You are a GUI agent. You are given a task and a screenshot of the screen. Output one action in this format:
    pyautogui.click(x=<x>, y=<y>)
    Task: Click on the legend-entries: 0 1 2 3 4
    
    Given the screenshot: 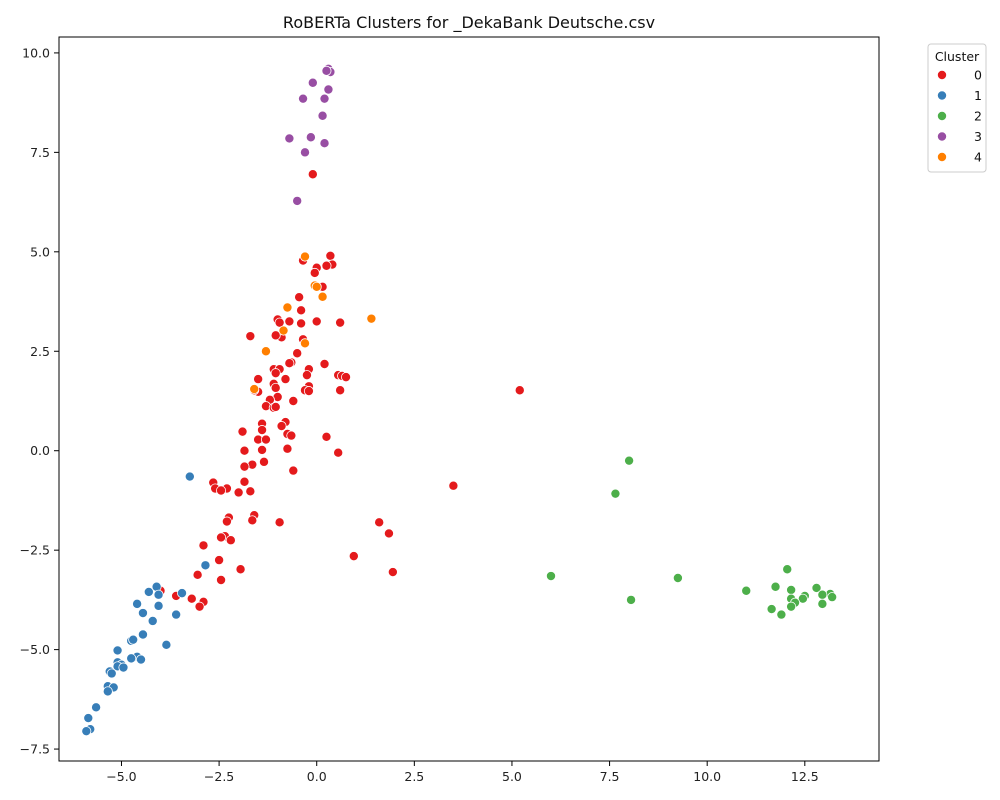 What is the action you would take?
    pyautogui.click(x=959, y=116)
    